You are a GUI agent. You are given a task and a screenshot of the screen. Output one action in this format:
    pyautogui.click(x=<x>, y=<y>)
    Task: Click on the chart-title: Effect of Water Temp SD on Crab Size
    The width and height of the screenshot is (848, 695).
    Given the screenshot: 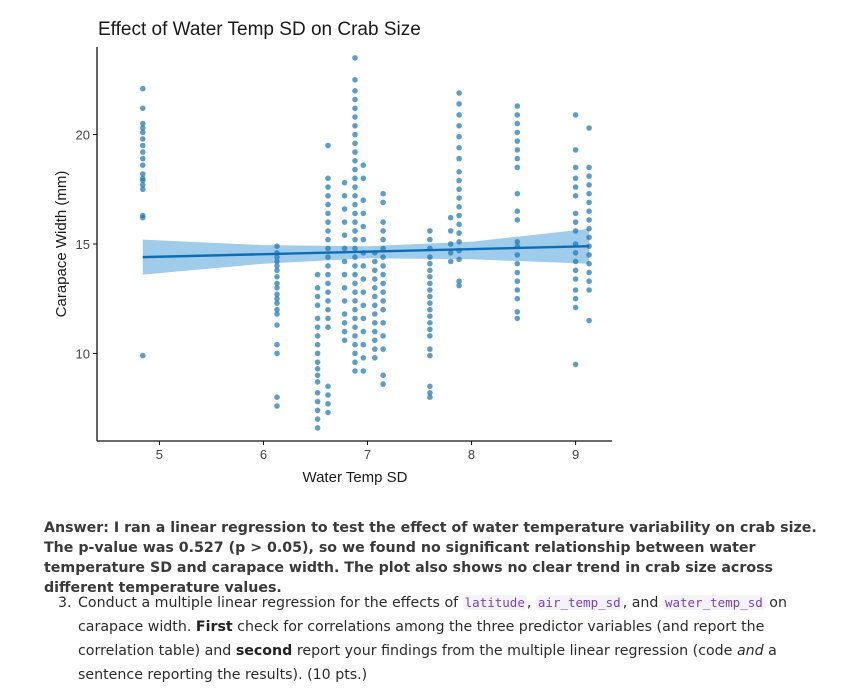 What is the action you would take?
    pyautogui.click(x=259, y=29)
    